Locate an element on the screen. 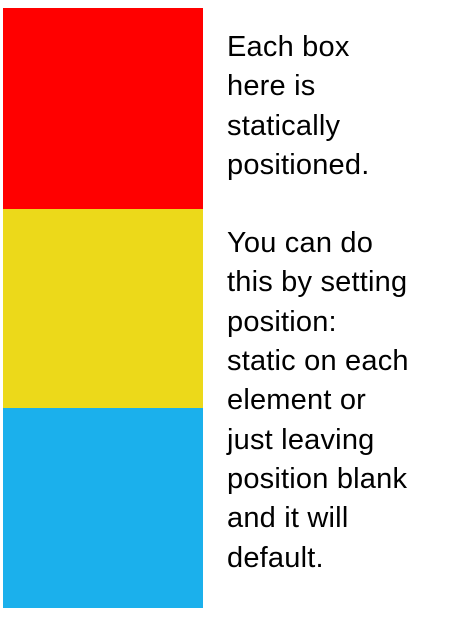 This screenshot has height=617, width=459. text-line: Each box is located at coordinates (288, 47).